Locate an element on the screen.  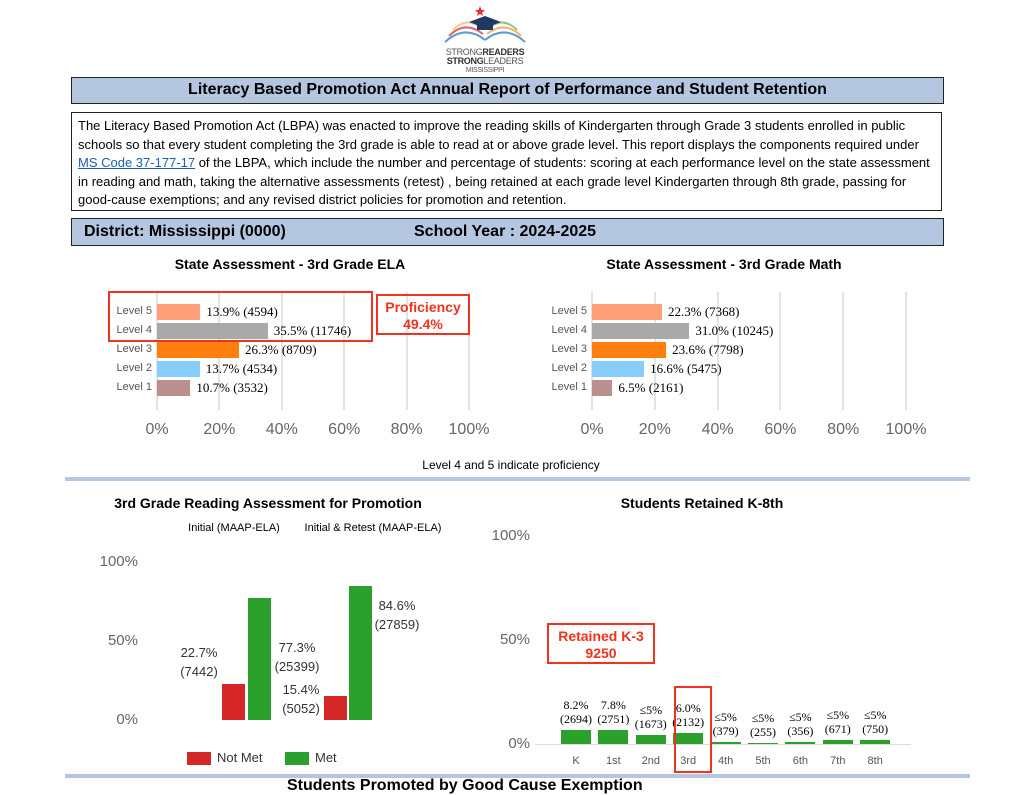
x-category-label: 5th is located at coordinates (763, 761).